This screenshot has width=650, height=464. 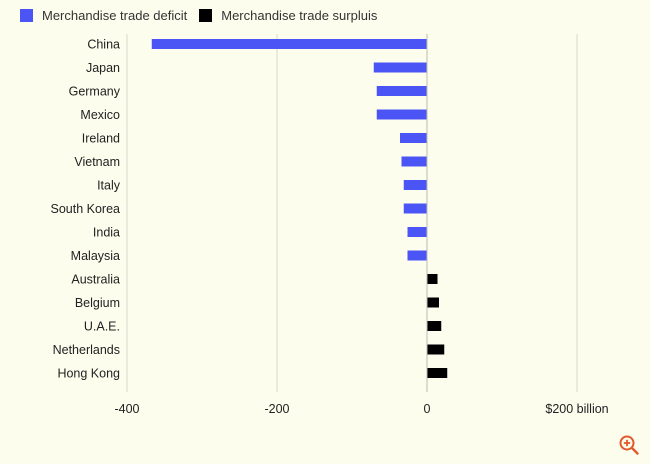 I want to click on legend-label-deficit: Merchandise trade deficit, so click(x=115, y=15).